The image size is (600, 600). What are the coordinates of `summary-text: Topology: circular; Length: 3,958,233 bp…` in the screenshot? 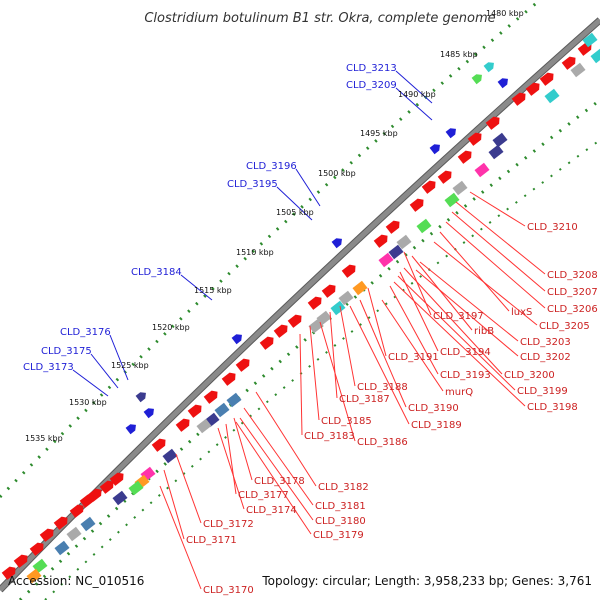 It's located at (426, 581).